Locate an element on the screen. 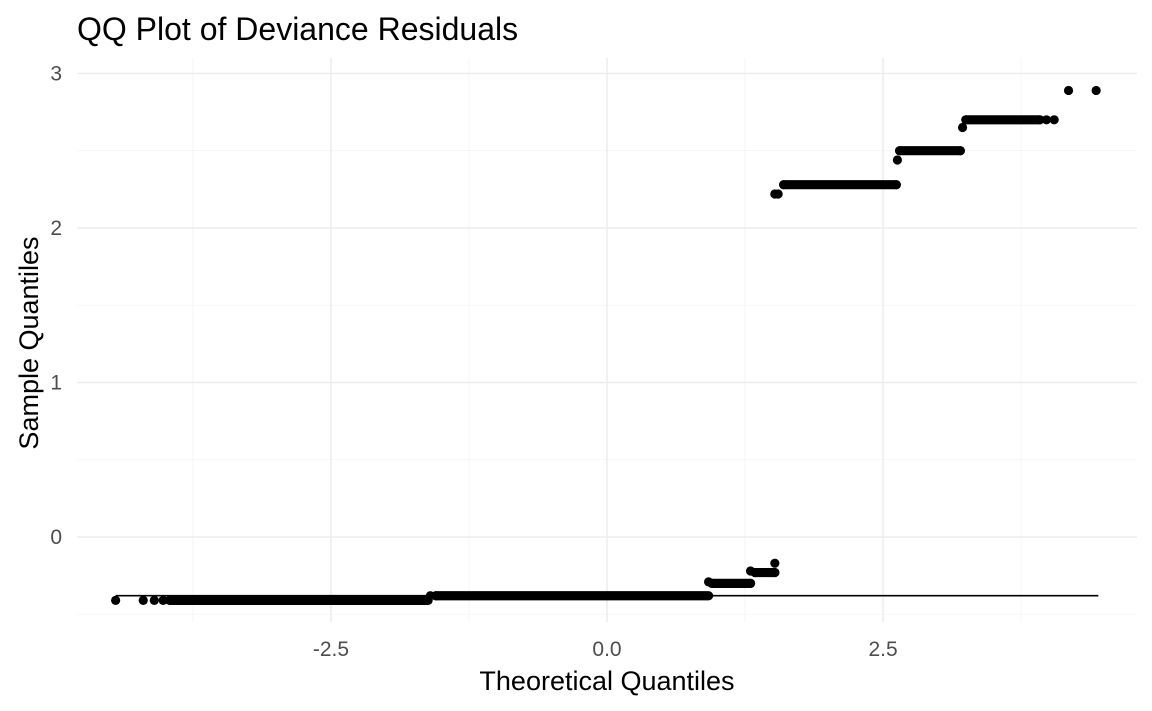 The image size is (1152, 711). x-tick-label: 0.0 is located at coordinates (606, 649).